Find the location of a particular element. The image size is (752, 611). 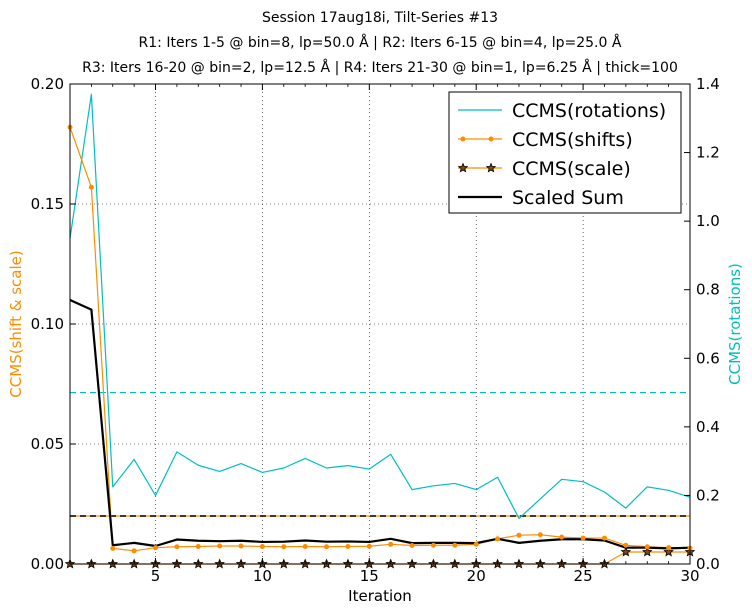

y-tick-label-right-0.8: 0.8 is located at coordinates (708, 290).